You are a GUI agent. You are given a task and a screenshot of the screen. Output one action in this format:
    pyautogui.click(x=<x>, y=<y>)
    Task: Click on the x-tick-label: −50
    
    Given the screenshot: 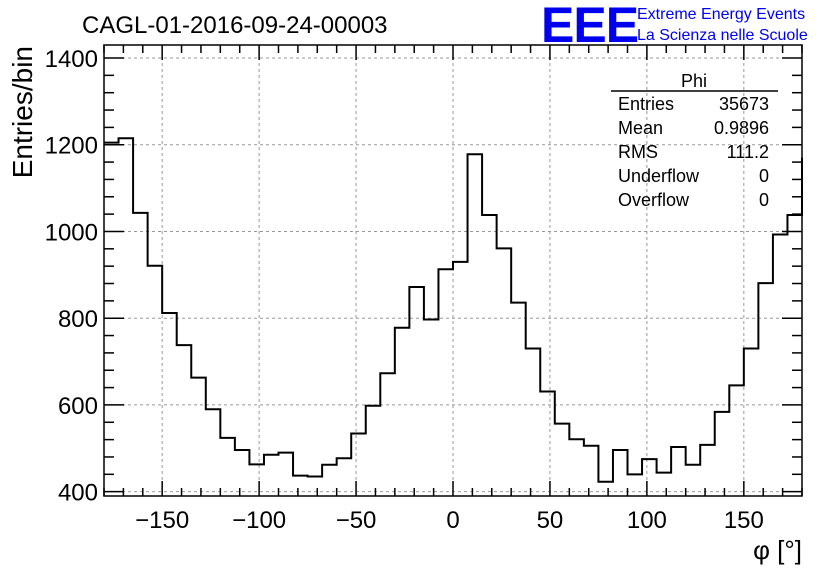 What is the action you would take?
    pyautogui.click(x=356, y=520)
    